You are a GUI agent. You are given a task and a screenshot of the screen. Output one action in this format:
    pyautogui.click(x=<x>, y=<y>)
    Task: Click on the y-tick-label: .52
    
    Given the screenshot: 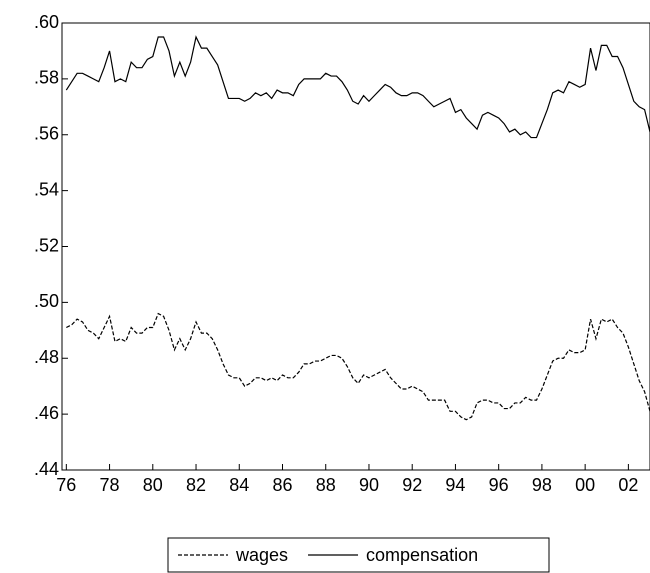 What is the action you would take?
    pyautogui.click(x=46, y=245)
    